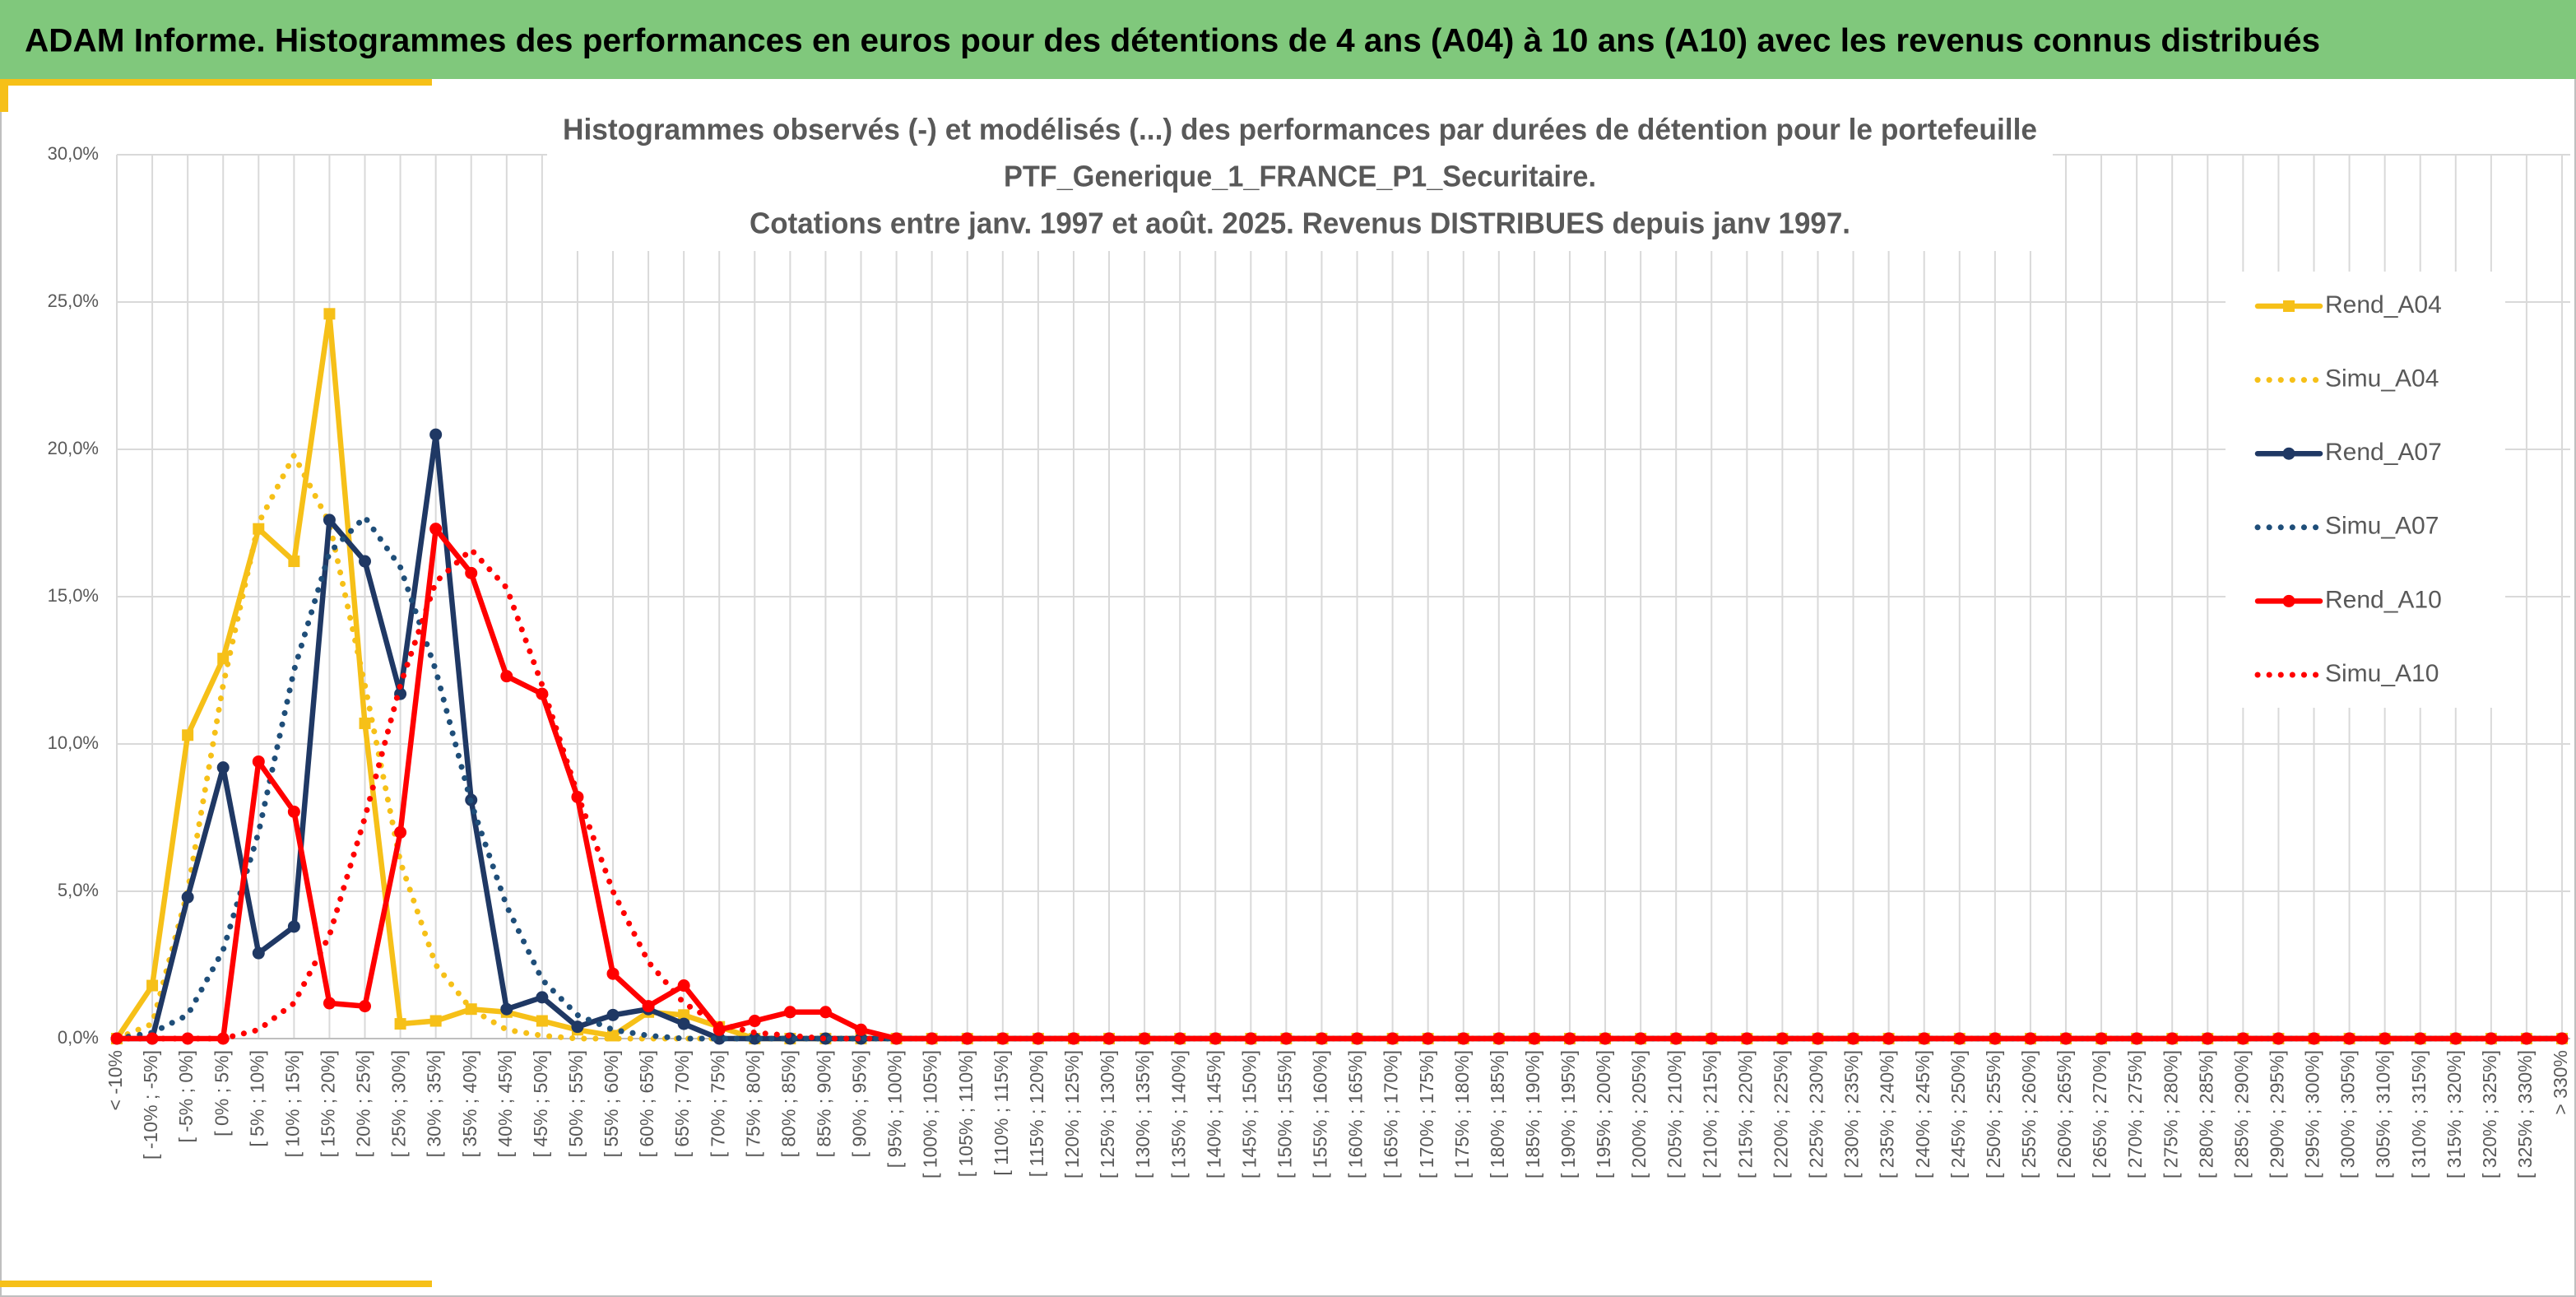  What do you see at coordinates (1603, 1114) in the screenshot?
I see `x-tick-label: [ 195% ; 200%]` at bounding box center [1603, 1114].